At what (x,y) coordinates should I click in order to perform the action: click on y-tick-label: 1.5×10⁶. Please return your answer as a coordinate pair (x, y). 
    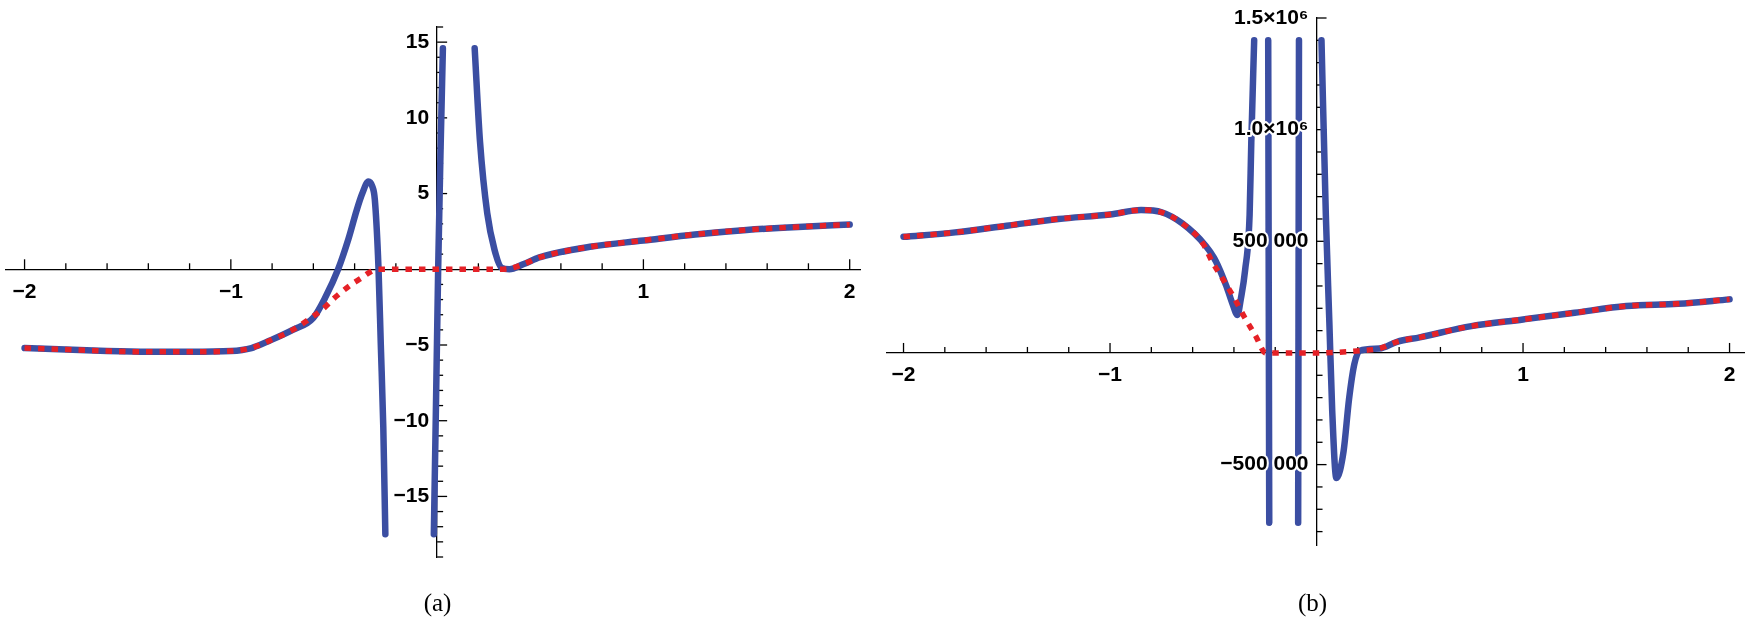
    Looking at the image, I should click on (1271, 16).